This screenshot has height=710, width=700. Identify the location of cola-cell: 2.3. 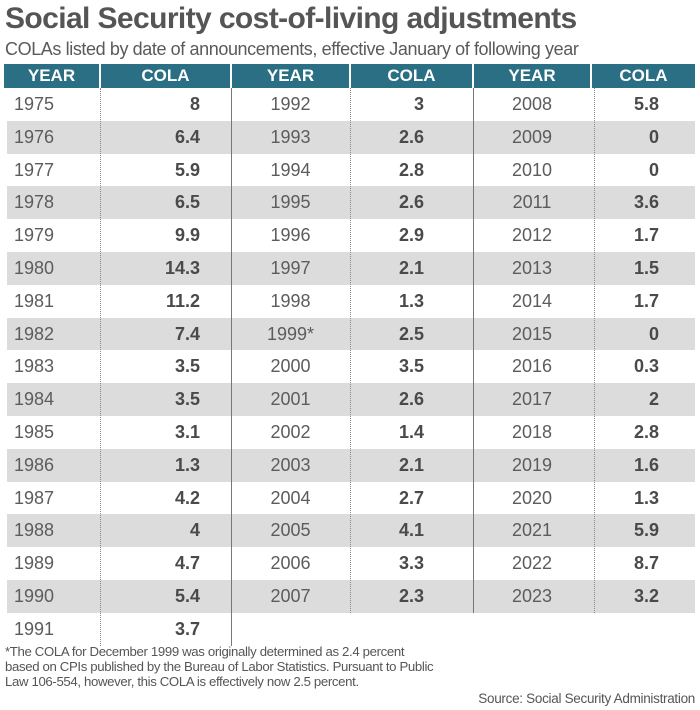
(411, 596).